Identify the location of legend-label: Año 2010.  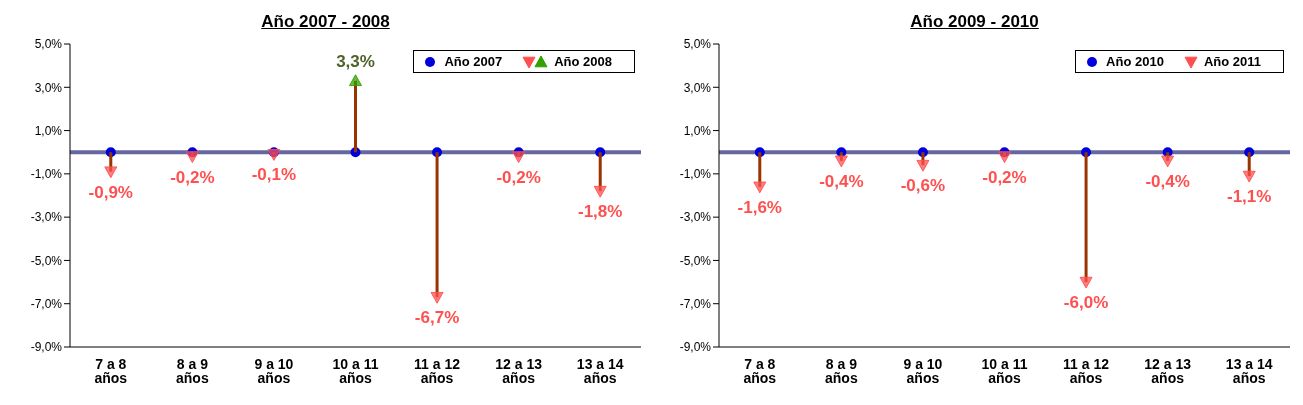
(1135, 61).